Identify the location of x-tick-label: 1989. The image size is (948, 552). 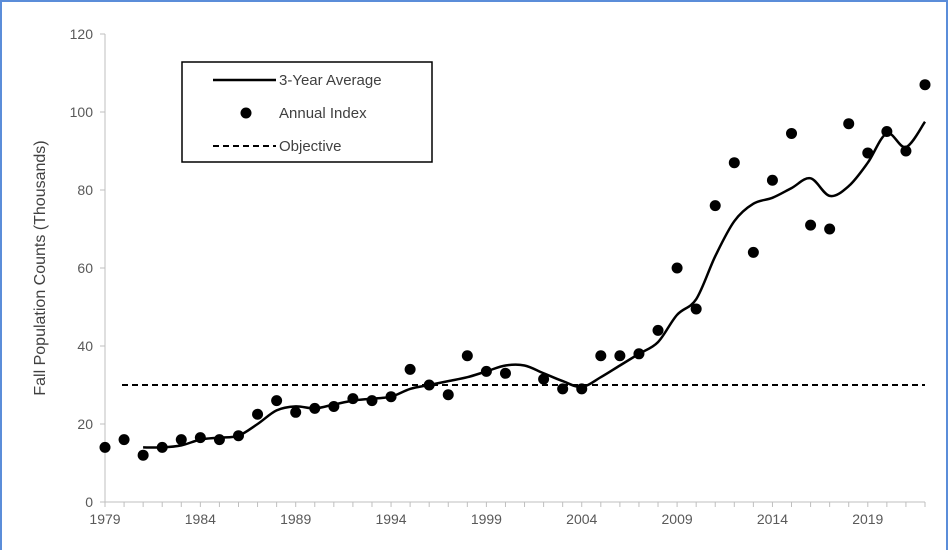
(295, 519).